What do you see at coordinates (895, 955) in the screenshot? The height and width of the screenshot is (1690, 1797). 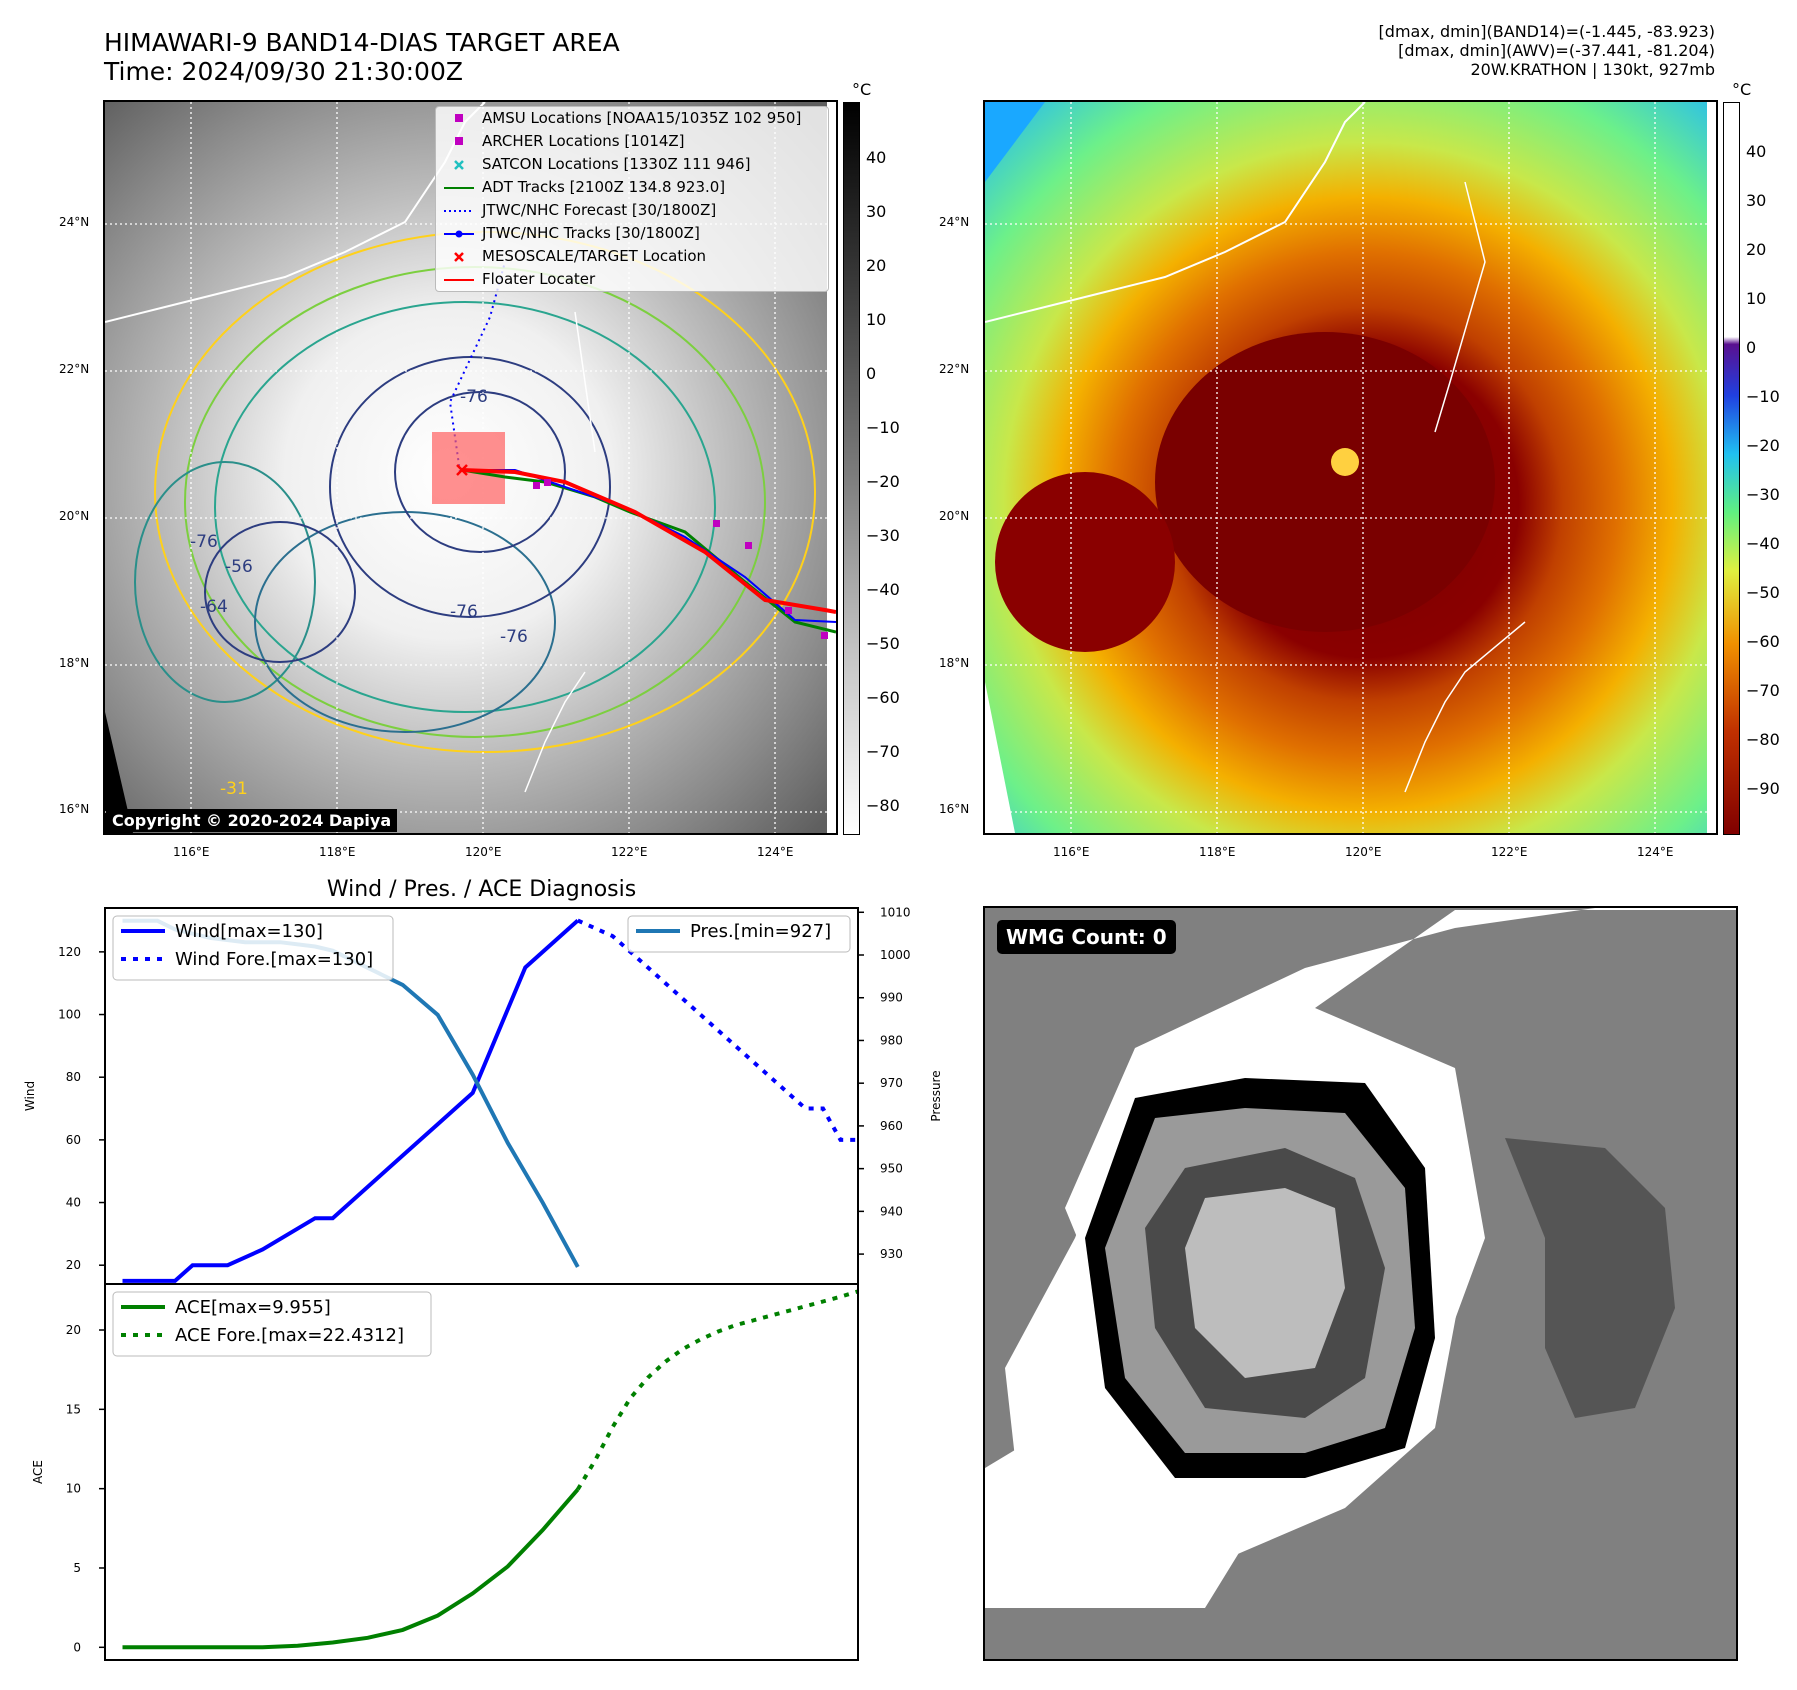 I see `y2-tick-label: 1000` at bounding box center [895, 955].